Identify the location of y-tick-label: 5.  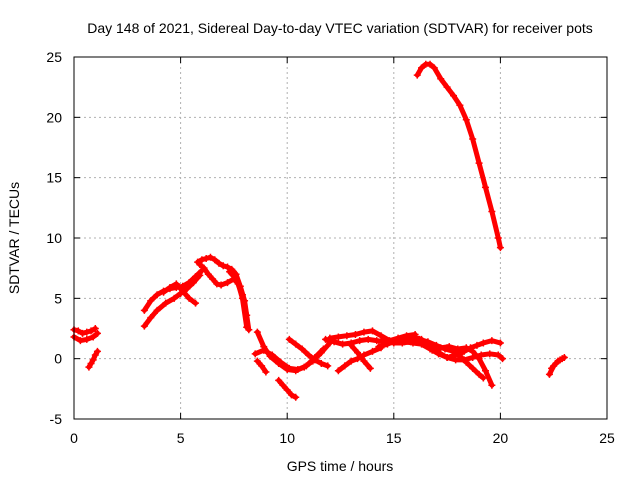
(58, 298).